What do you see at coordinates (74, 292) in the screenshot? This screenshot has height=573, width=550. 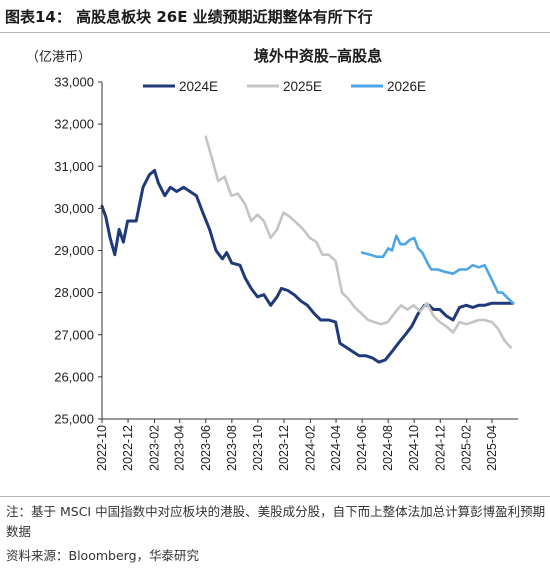 I see `y-tick-label: 28,000` at bounding box center [74, 292].